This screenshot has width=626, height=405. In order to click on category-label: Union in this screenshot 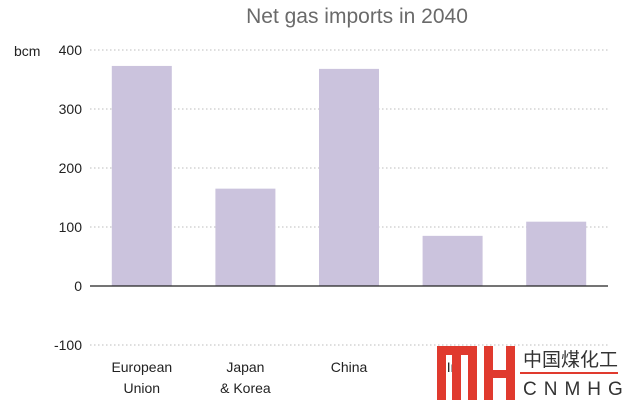, I will do `click(142, 388)`.